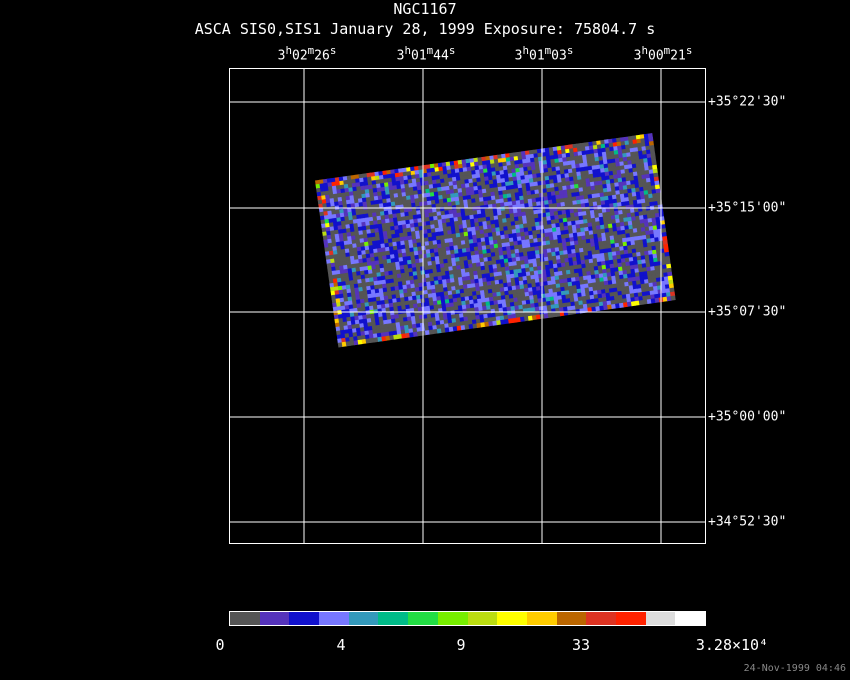  What do you see at coordinates (747, 312) in the screenshot?
I see `dec-tick-label: +35°07'30"` at bounding box center [747, 312].